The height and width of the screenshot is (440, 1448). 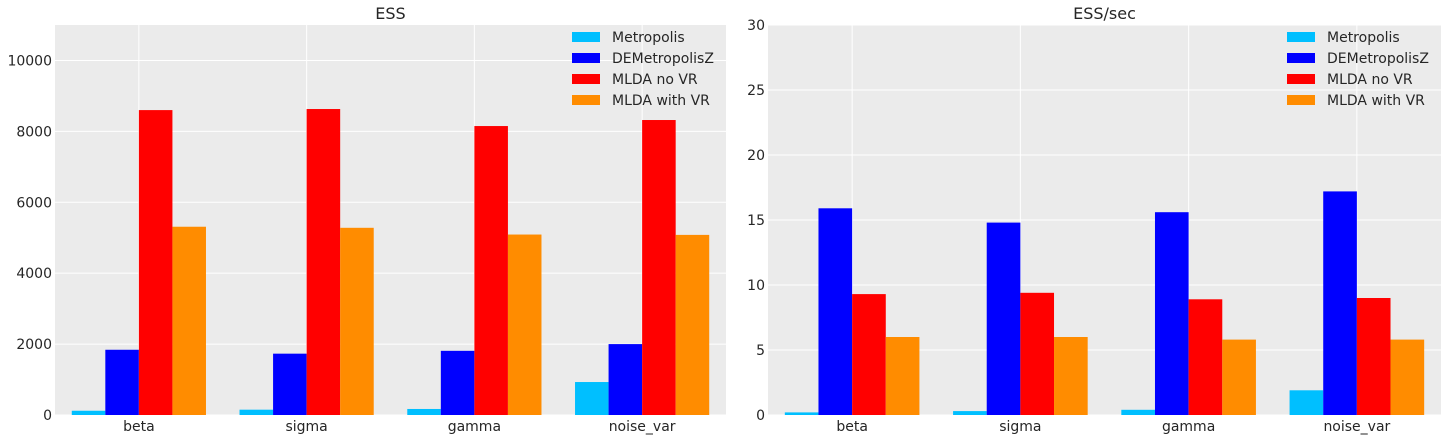 What do you see at coordinates (34, 274) in the screenshot?
I see `y-tick-label: 4000` at bounding box center [34, 274].